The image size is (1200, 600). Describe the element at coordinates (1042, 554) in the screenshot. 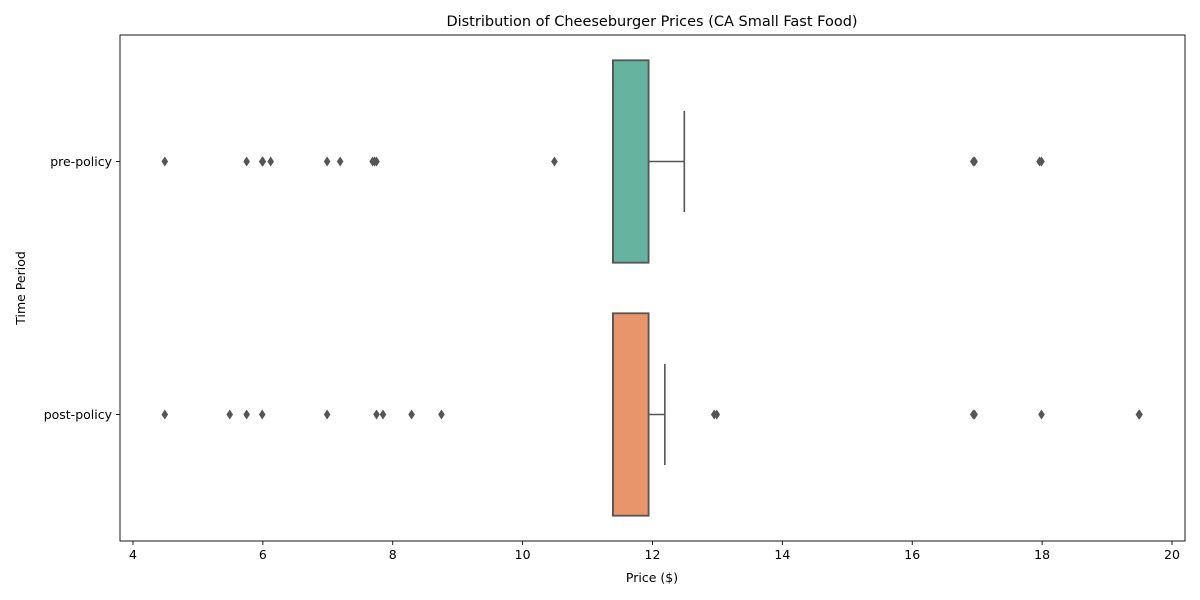

I see `x-tick-label: 18` at that location.